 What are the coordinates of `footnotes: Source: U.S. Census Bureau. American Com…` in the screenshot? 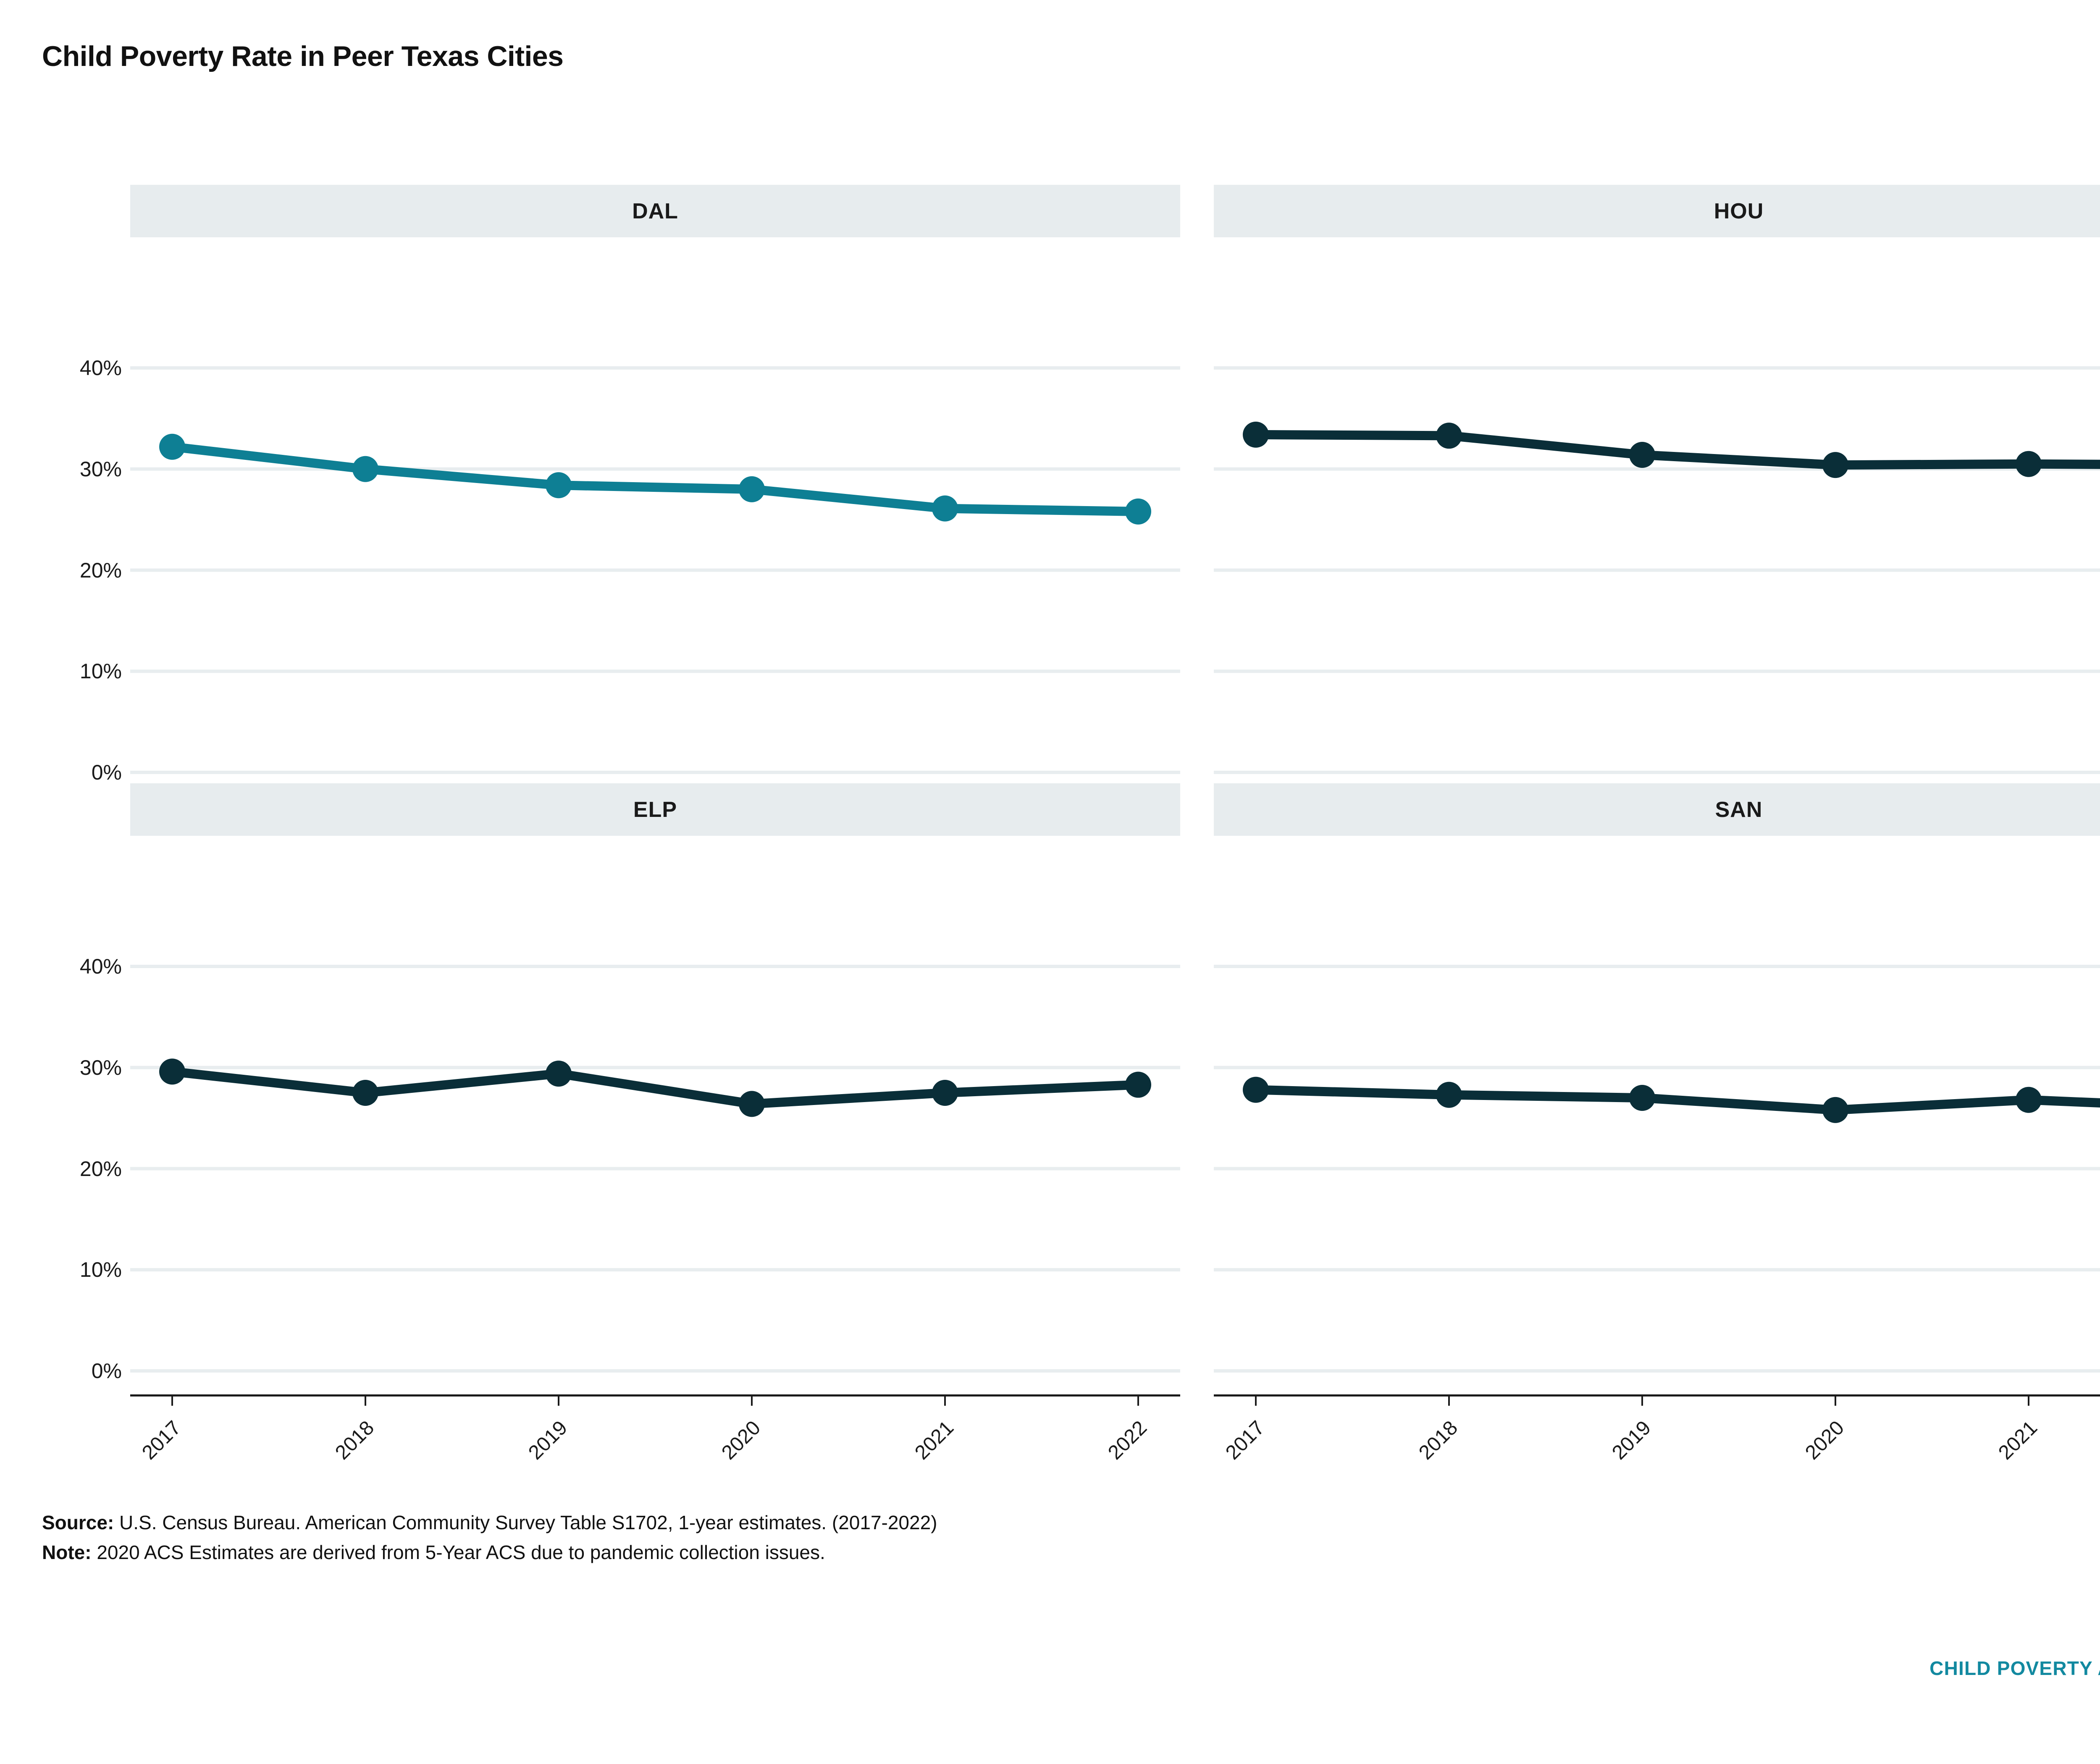 It's located at (1008, 1538).